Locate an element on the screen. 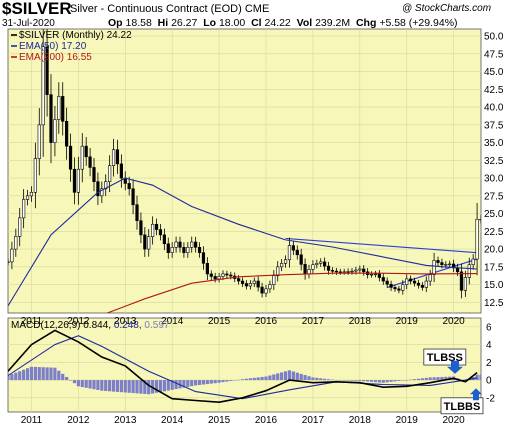 This screenshot has height=429, width=520. macd-year-label: 2014 is located at coordinates (172, 420).